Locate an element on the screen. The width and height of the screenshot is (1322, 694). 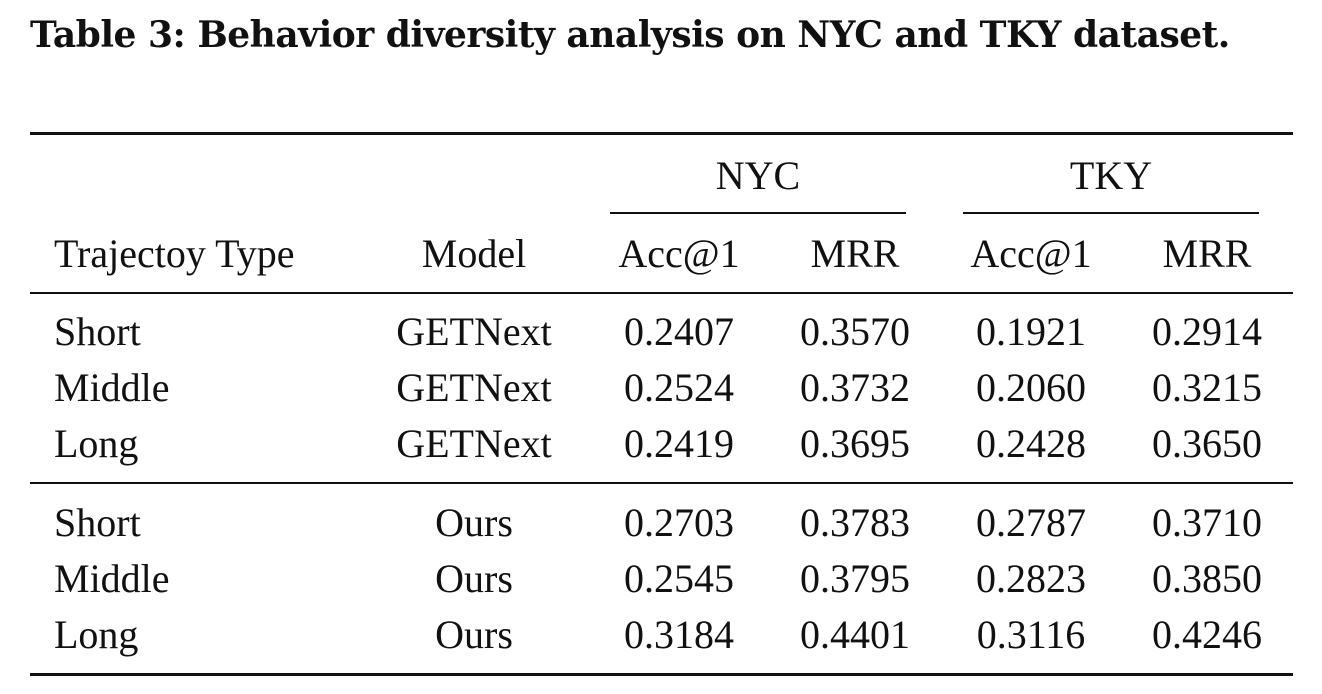
table-cell-tky-mrr: 0.4246 is located at coordinates (1207, 634).